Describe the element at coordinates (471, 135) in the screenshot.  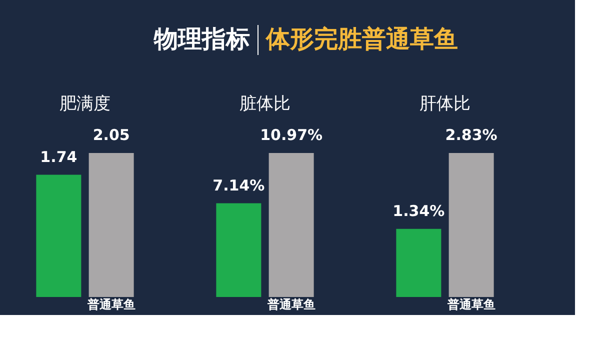
I see `data-label: 2.83%` at that location.